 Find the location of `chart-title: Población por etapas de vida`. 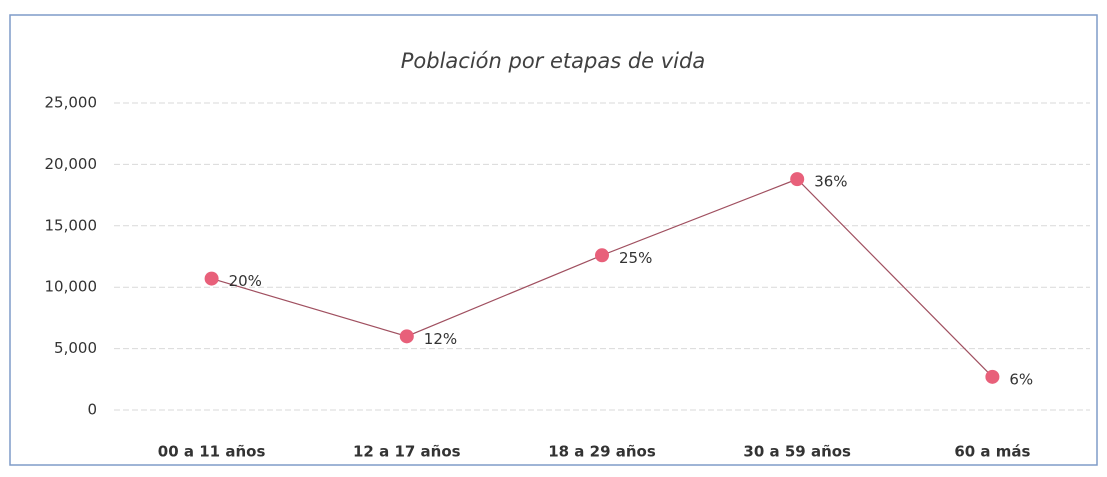

chart-title: Población por etapas de vida is located at coordinates (553, 61).